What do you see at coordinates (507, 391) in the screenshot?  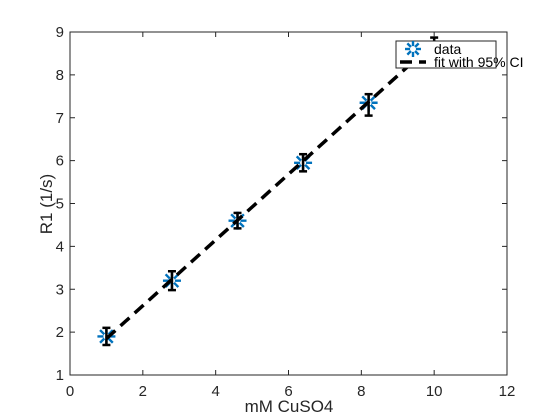 I see `x-tick-label: 12` at bounding box center [507, 391].